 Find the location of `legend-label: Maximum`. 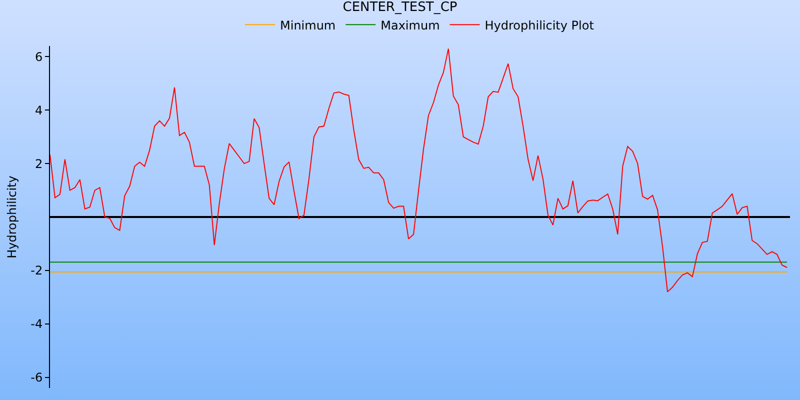

legend-label: Maximum is located at coordinates (410, 25).